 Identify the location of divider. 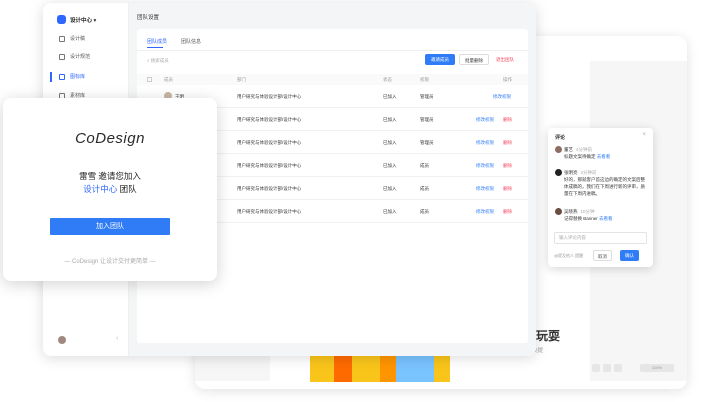
(332, 50).